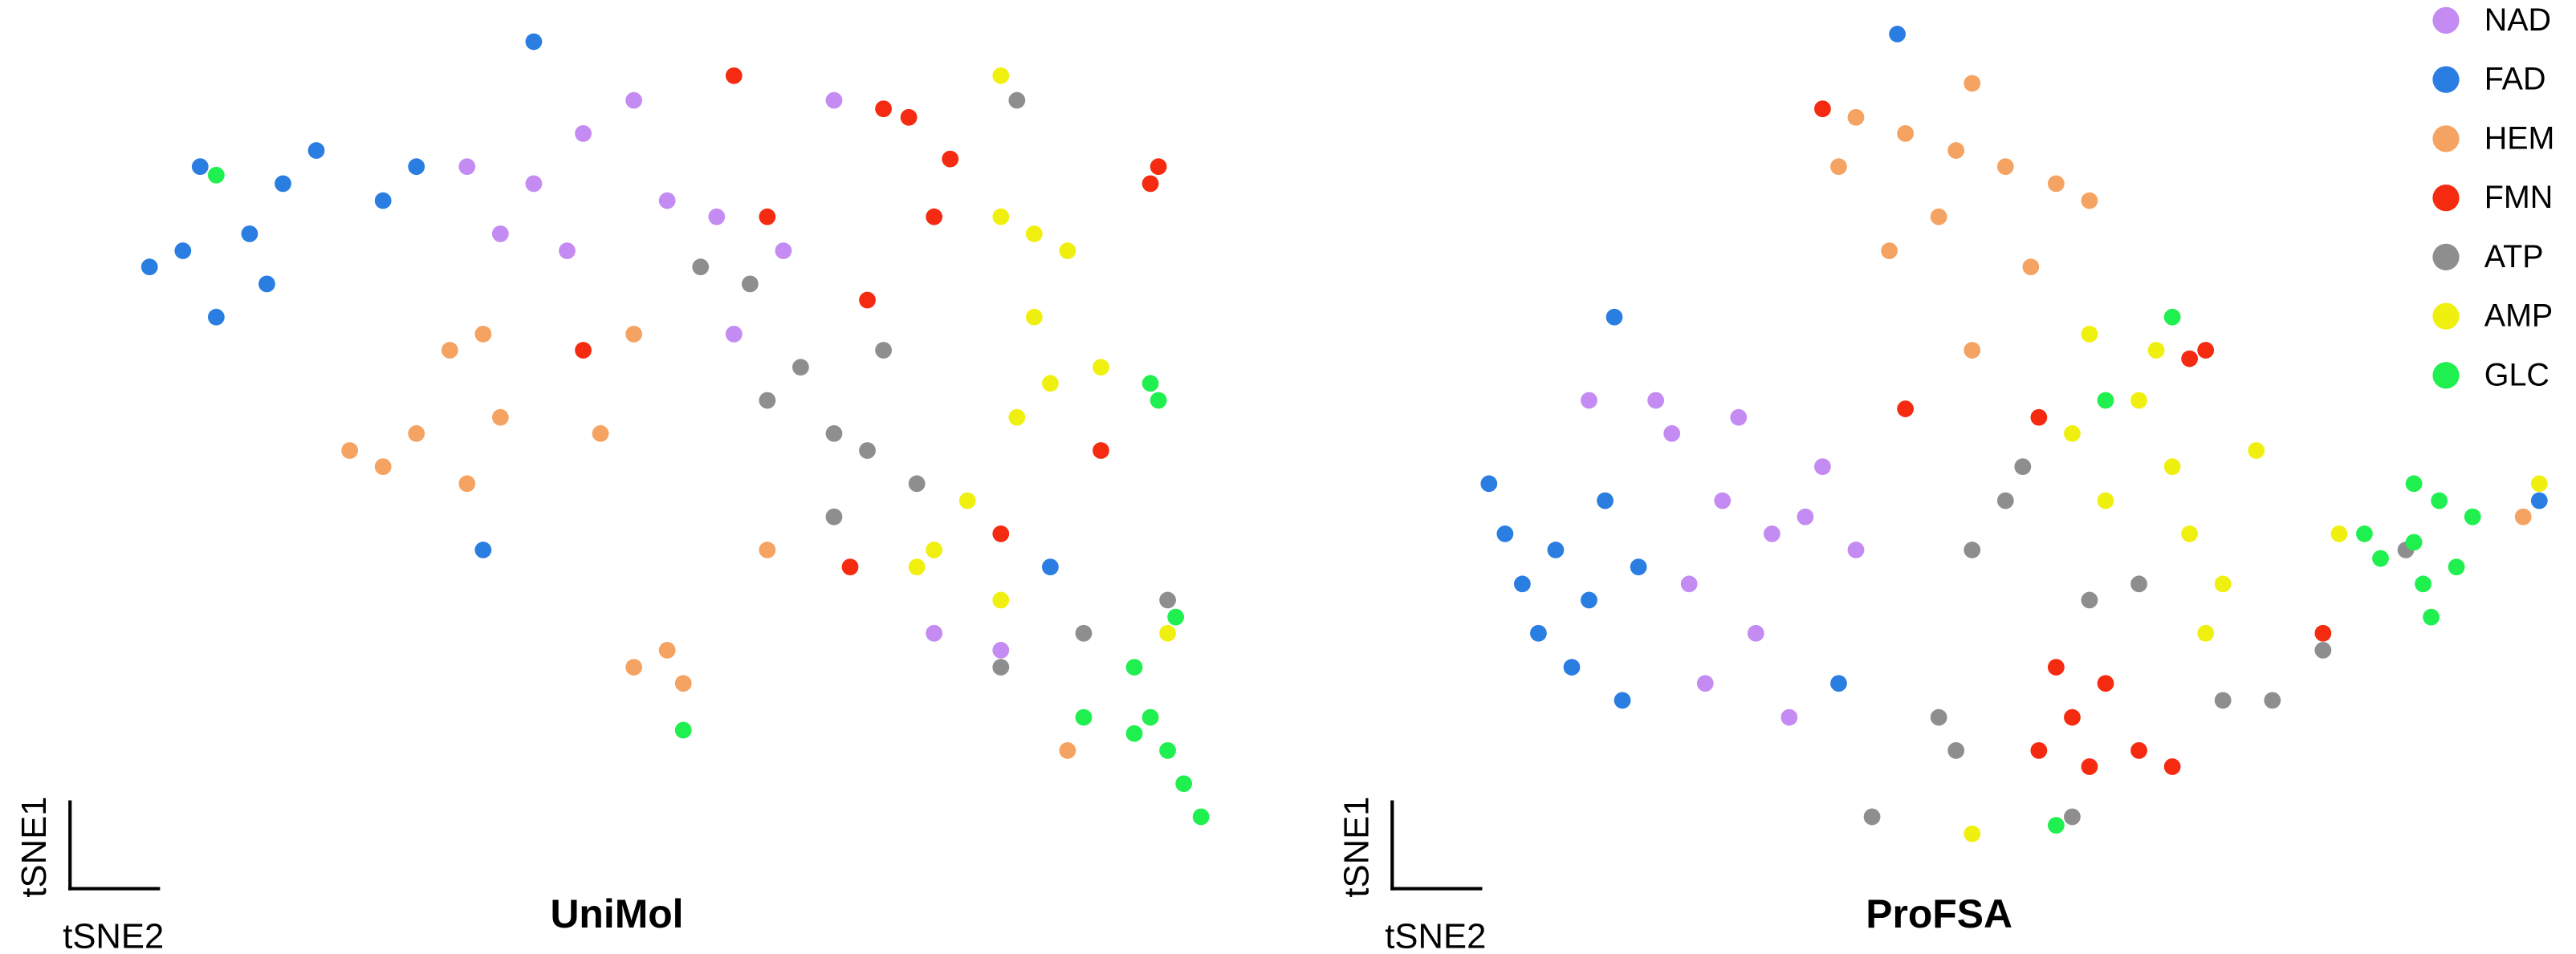  I want to click on legend-label: AMP, so click(2519, 316).